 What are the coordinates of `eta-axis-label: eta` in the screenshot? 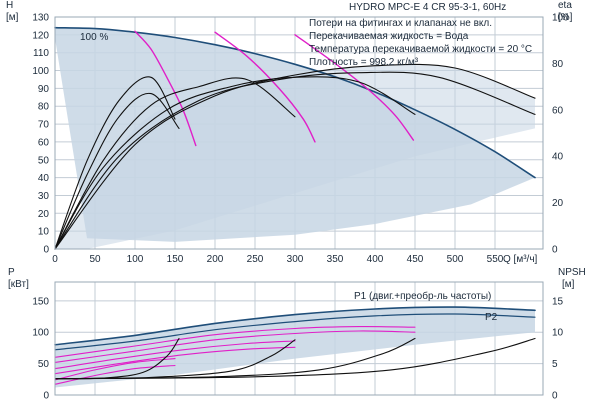 It's located at (565, 5).